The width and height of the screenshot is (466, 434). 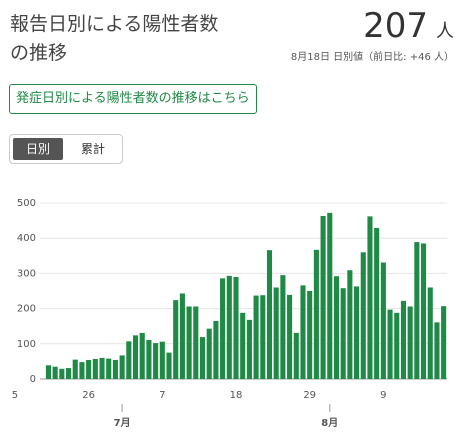 I want to click on y-tick-label: 200, so click(x=26, y=309).